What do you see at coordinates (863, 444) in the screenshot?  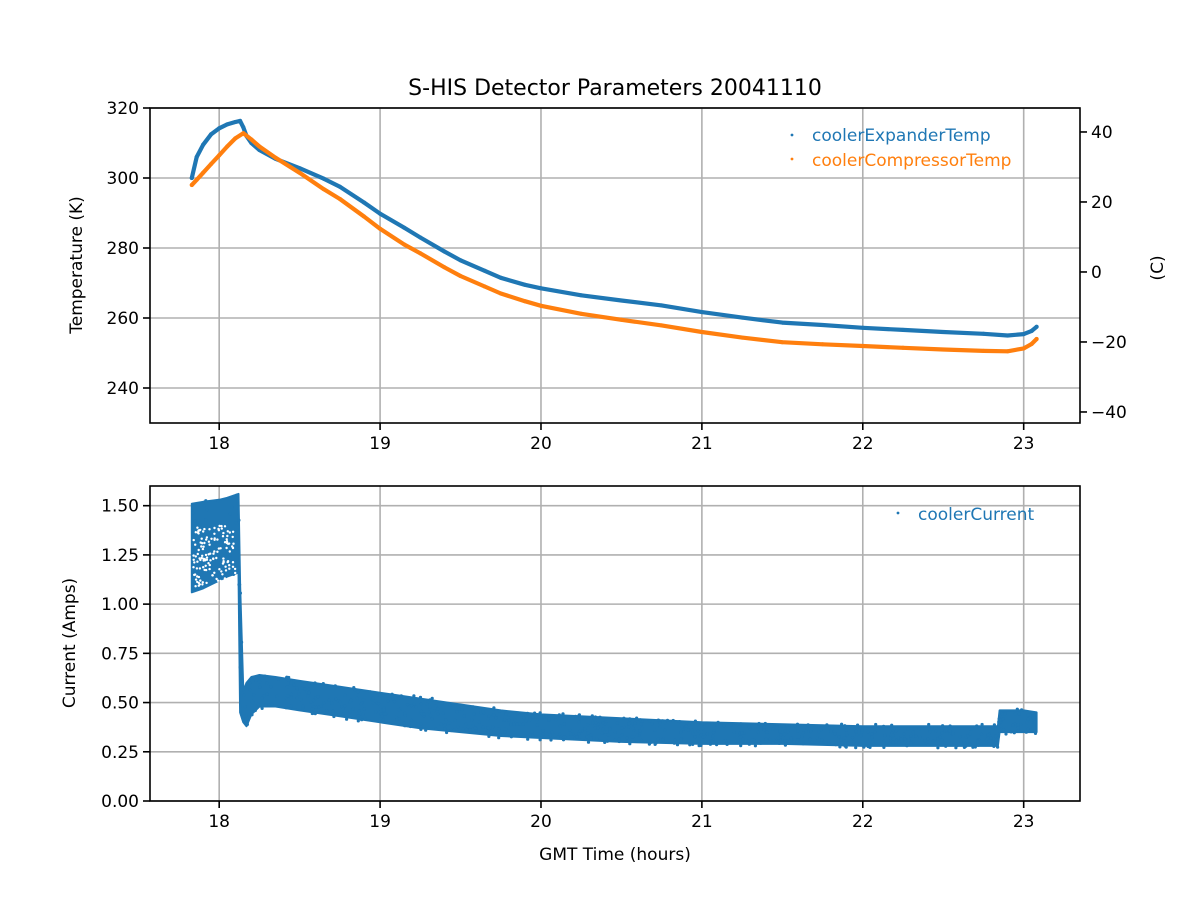 I see `x-tick-label: 22` at bounding box center [863, 444].